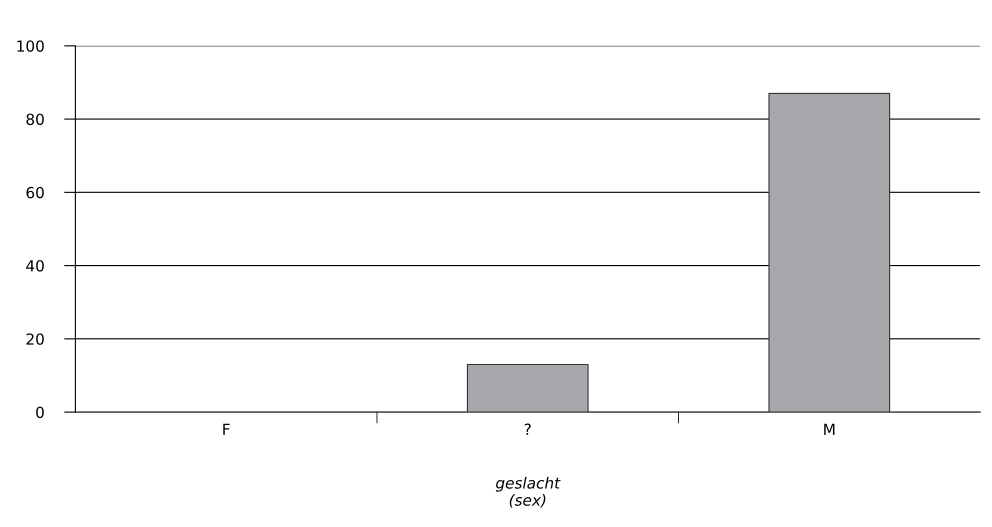 The width and height of the screenshot is (992, 527). Describe the element at coordinates (829, 429) in the screenshot. I see `x-tick-label: M` at that location.